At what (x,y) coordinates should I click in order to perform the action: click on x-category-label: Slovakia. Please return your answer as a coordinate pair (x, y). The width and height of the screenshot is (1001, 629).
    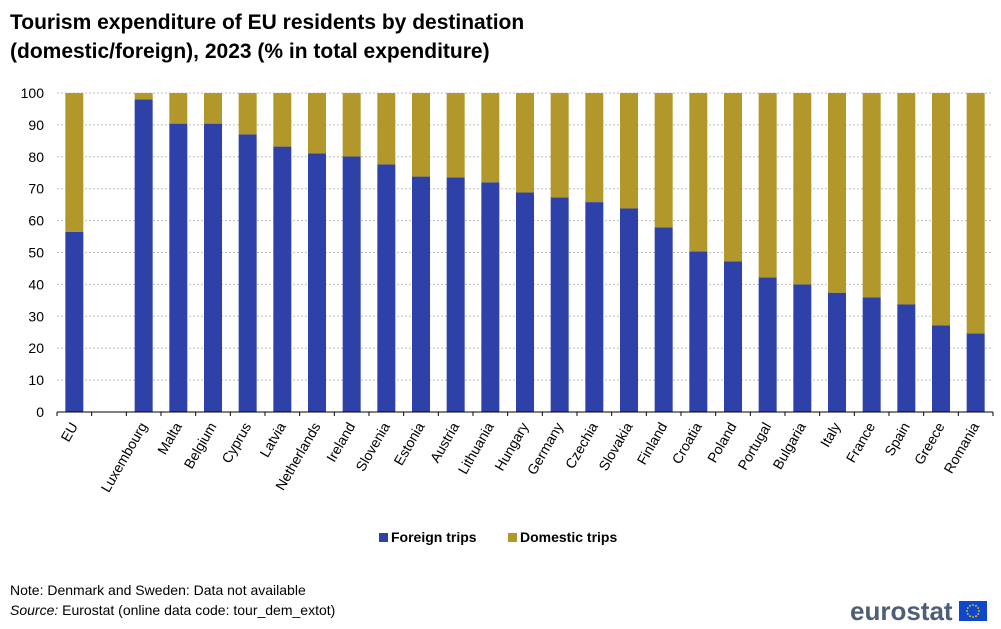
    Looking at the image, I should click on (615, 446).